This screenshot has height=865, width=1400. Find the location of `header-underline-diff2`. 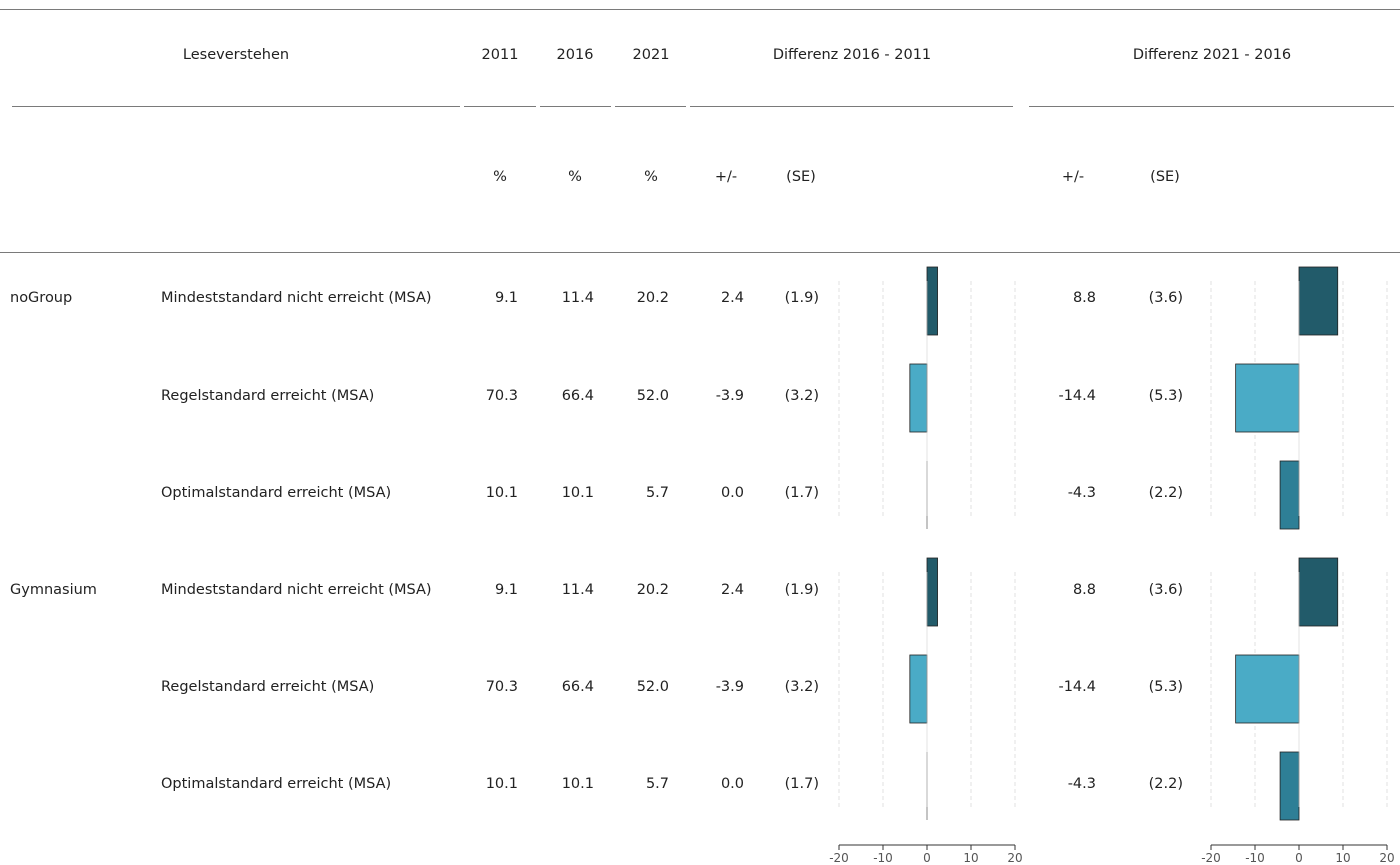

header-underline-diff2 is located at coordinates (1211, 106).